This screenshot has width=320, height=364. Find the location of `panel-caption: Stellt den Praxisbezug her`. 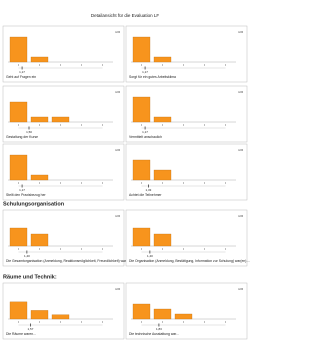

panel-caption: Stellt den Praxisbezug her is located at coordinates (26, 195).